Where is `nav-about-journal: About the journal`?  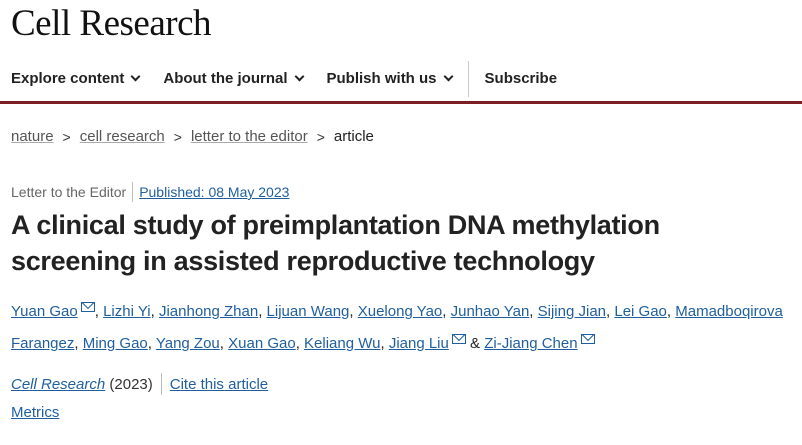 nav-about-journal: About the journal is located at coordinates (232, 79).